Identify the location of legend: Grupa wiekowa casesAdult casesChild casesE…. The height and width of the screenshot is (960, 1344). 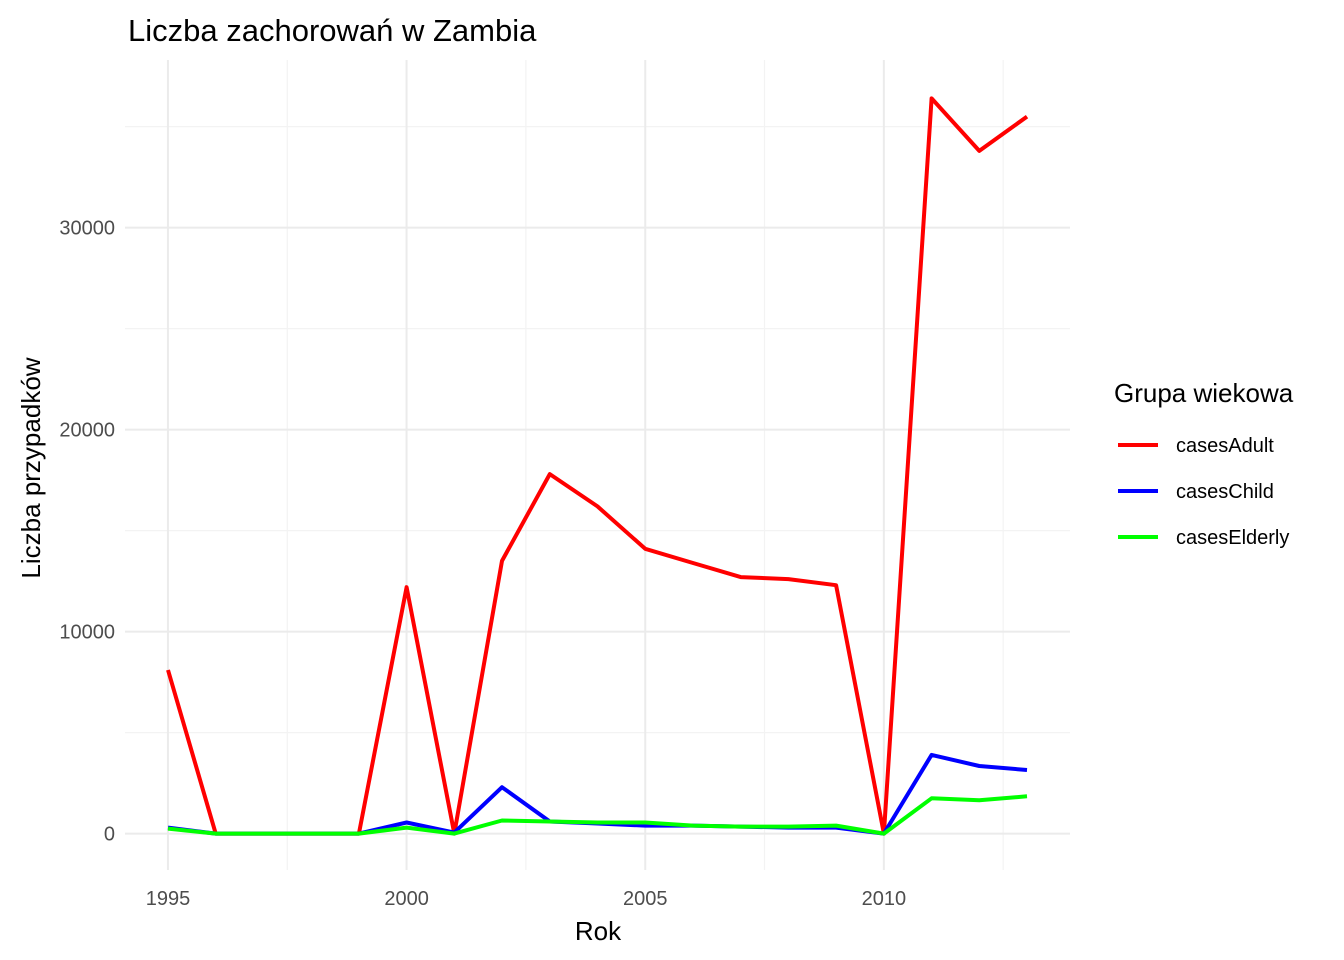
(1204, 463).